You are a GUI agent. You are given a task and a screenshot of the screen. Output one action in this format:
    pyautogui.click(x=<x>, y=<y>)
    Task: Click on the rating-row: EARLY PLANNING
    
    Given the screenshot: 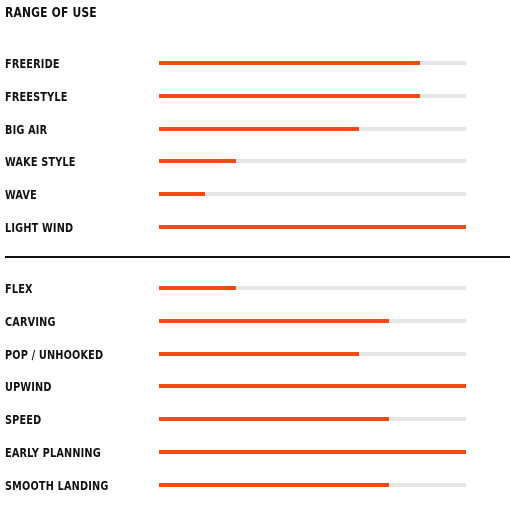 What is the action you would take?
    pyautogui.click(x=255, y=453)
    